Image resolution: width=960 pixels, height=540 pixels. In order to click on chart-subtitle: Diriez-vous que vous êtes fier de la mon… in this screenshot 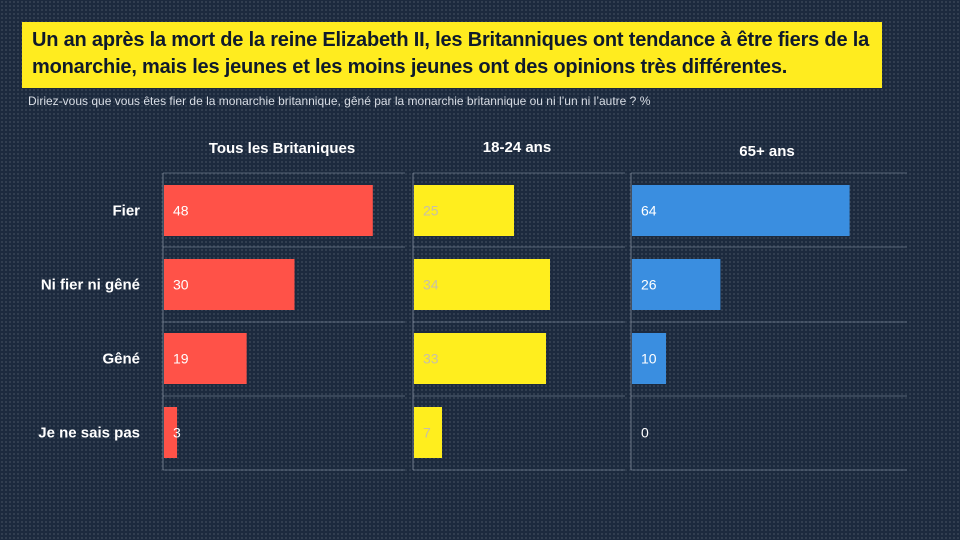, I will do `click(339, 101)`.